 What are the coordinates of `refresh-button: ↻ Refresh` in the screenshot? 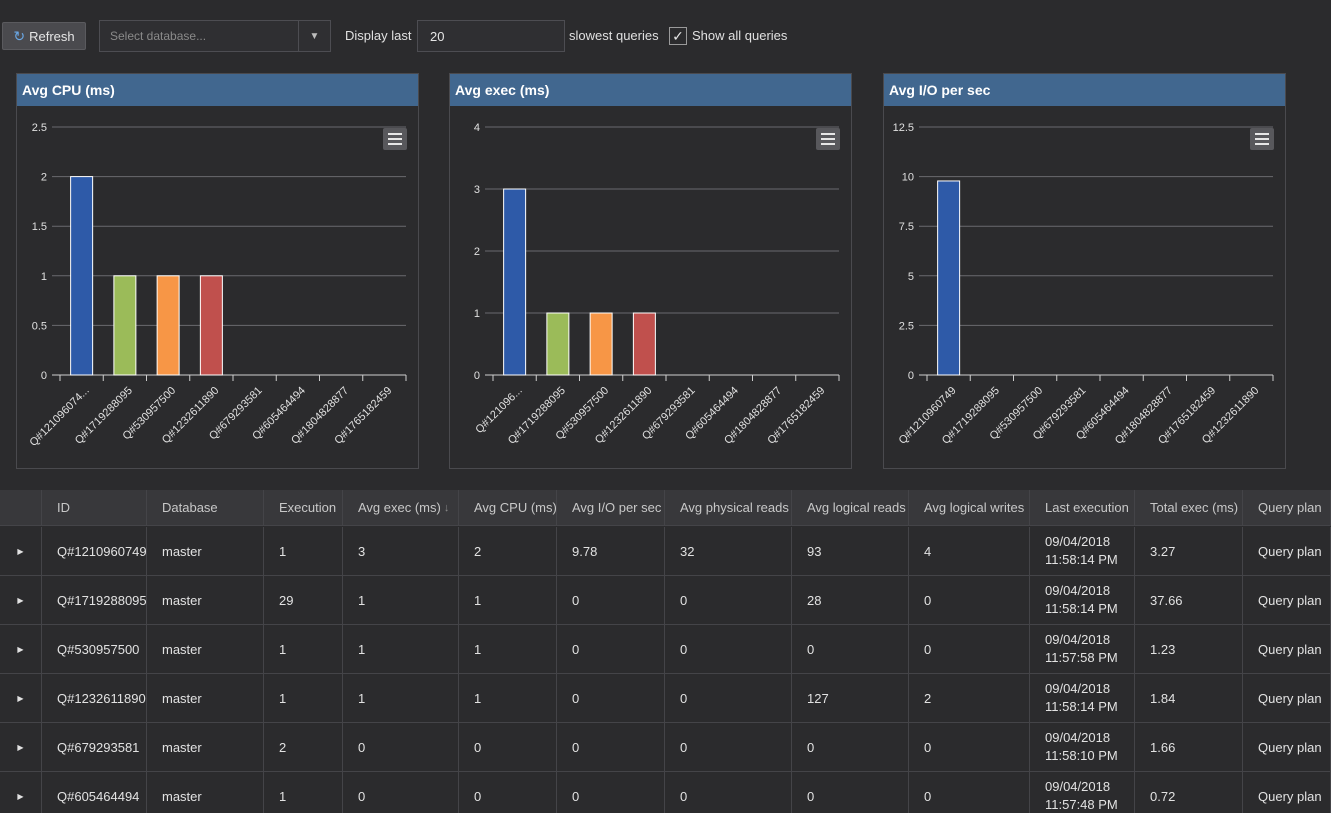 It's located at (44, 36).